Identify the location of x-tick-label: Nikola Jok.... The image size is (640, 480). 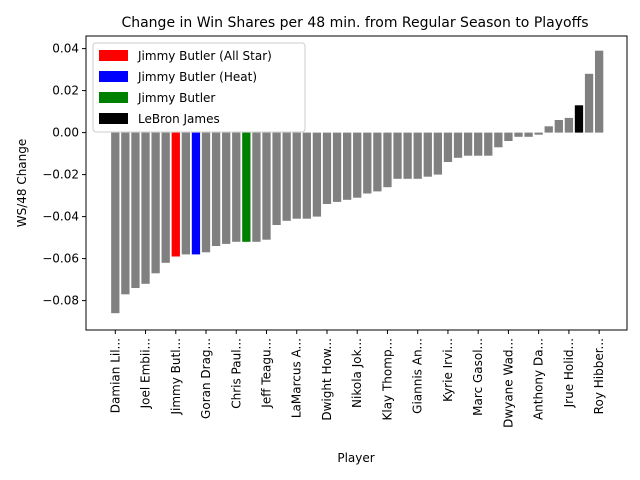
(357, 373).